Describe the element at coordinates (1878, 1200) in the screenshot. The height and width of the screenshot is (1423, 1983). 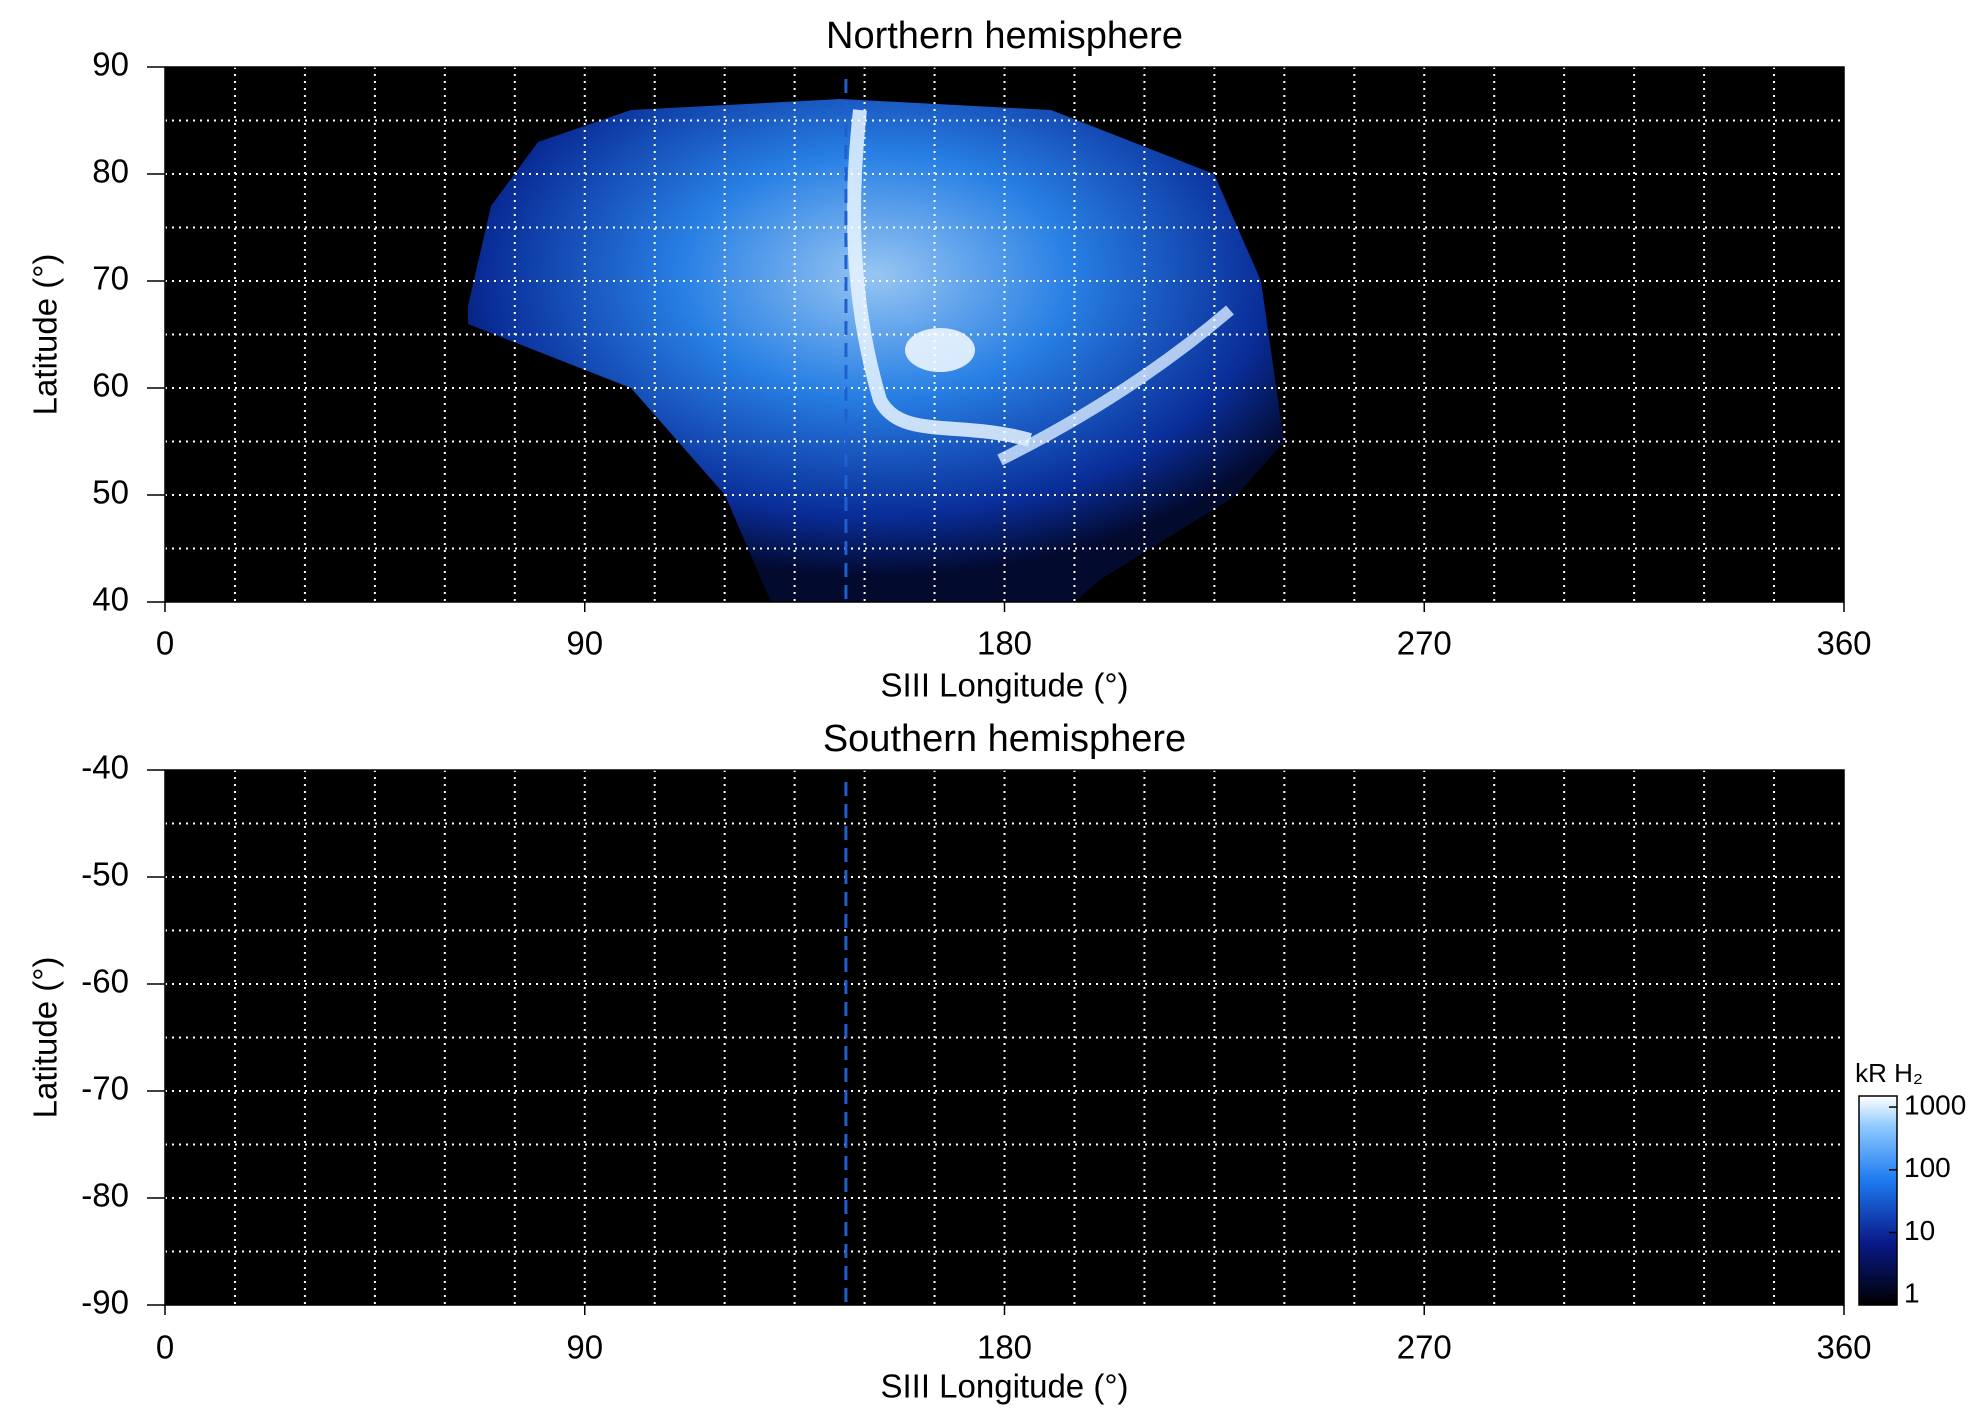
I see `colorbar` at that location.